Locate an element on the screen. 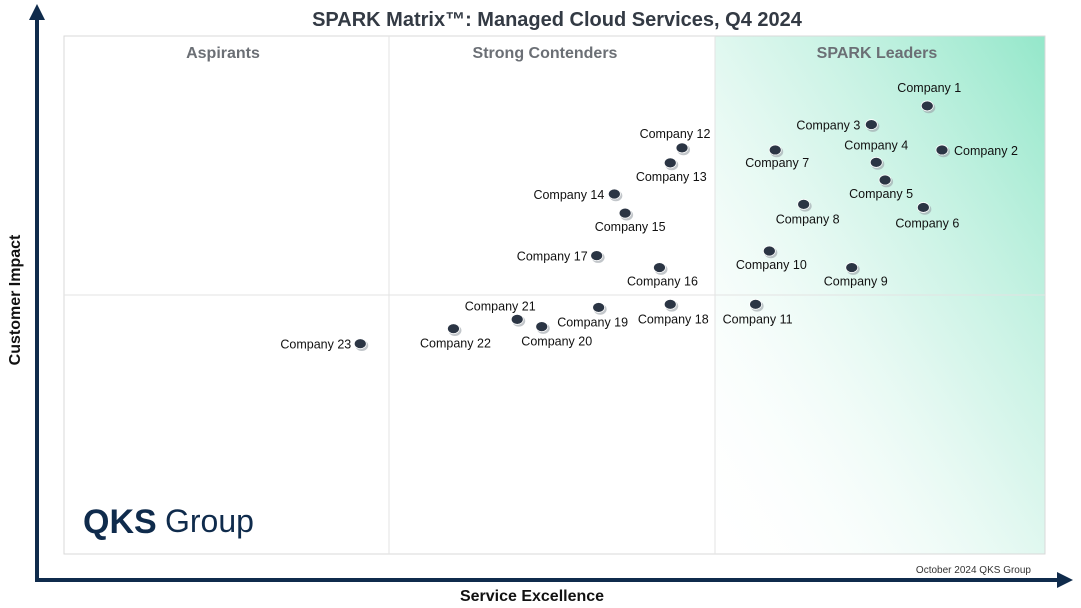 This screenshot has width=1081, height=608. point-label-company-10: Company 10 is located at coordinates (771, 265).